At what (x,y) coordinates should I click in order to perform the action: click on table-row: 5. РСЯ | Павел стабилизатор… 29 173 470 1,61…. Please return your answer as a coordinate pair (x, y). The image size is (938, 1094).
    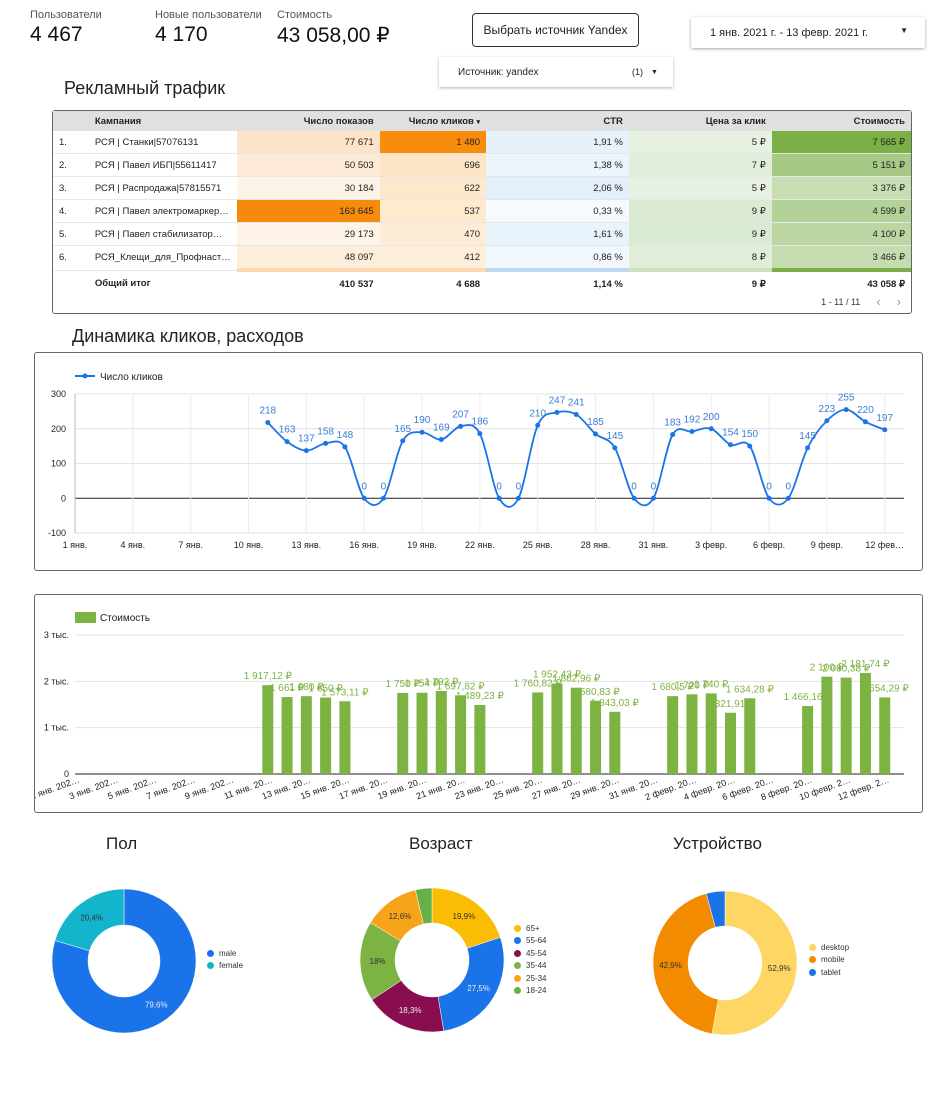
    Looking at the image, I should click on (482, 234).